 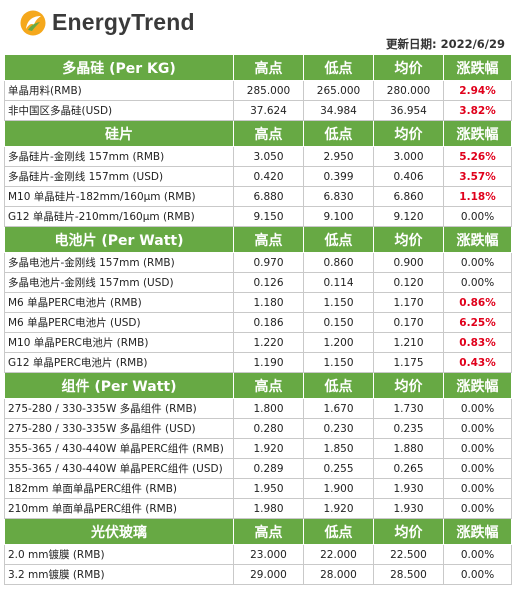 I want to click on section-header-row: 多晶硅 (Per KG) 高点 低点 均价 涨跌幅, so click(x=258, y=67).